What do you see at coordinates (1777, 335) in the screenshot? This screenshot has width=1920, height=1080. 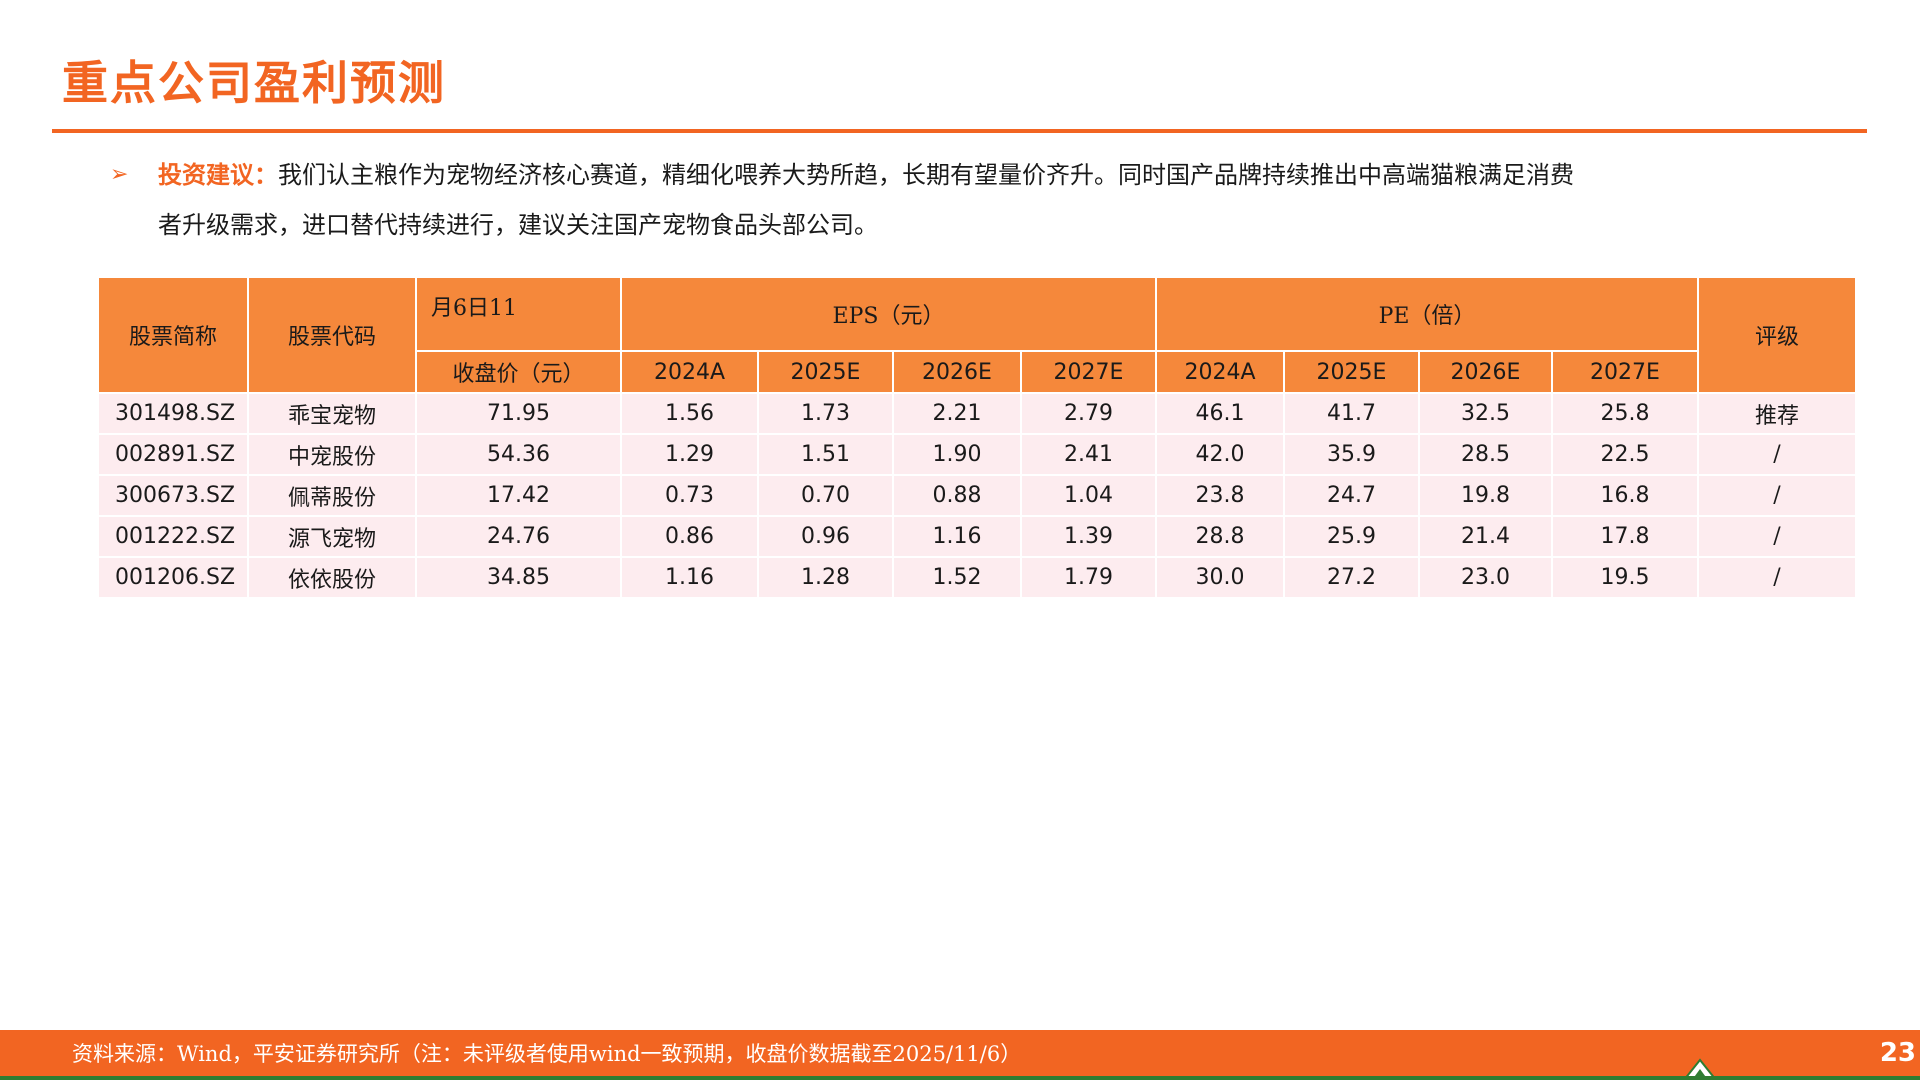 I see `header-rating: 评级` at bounding box center [1777, 335].